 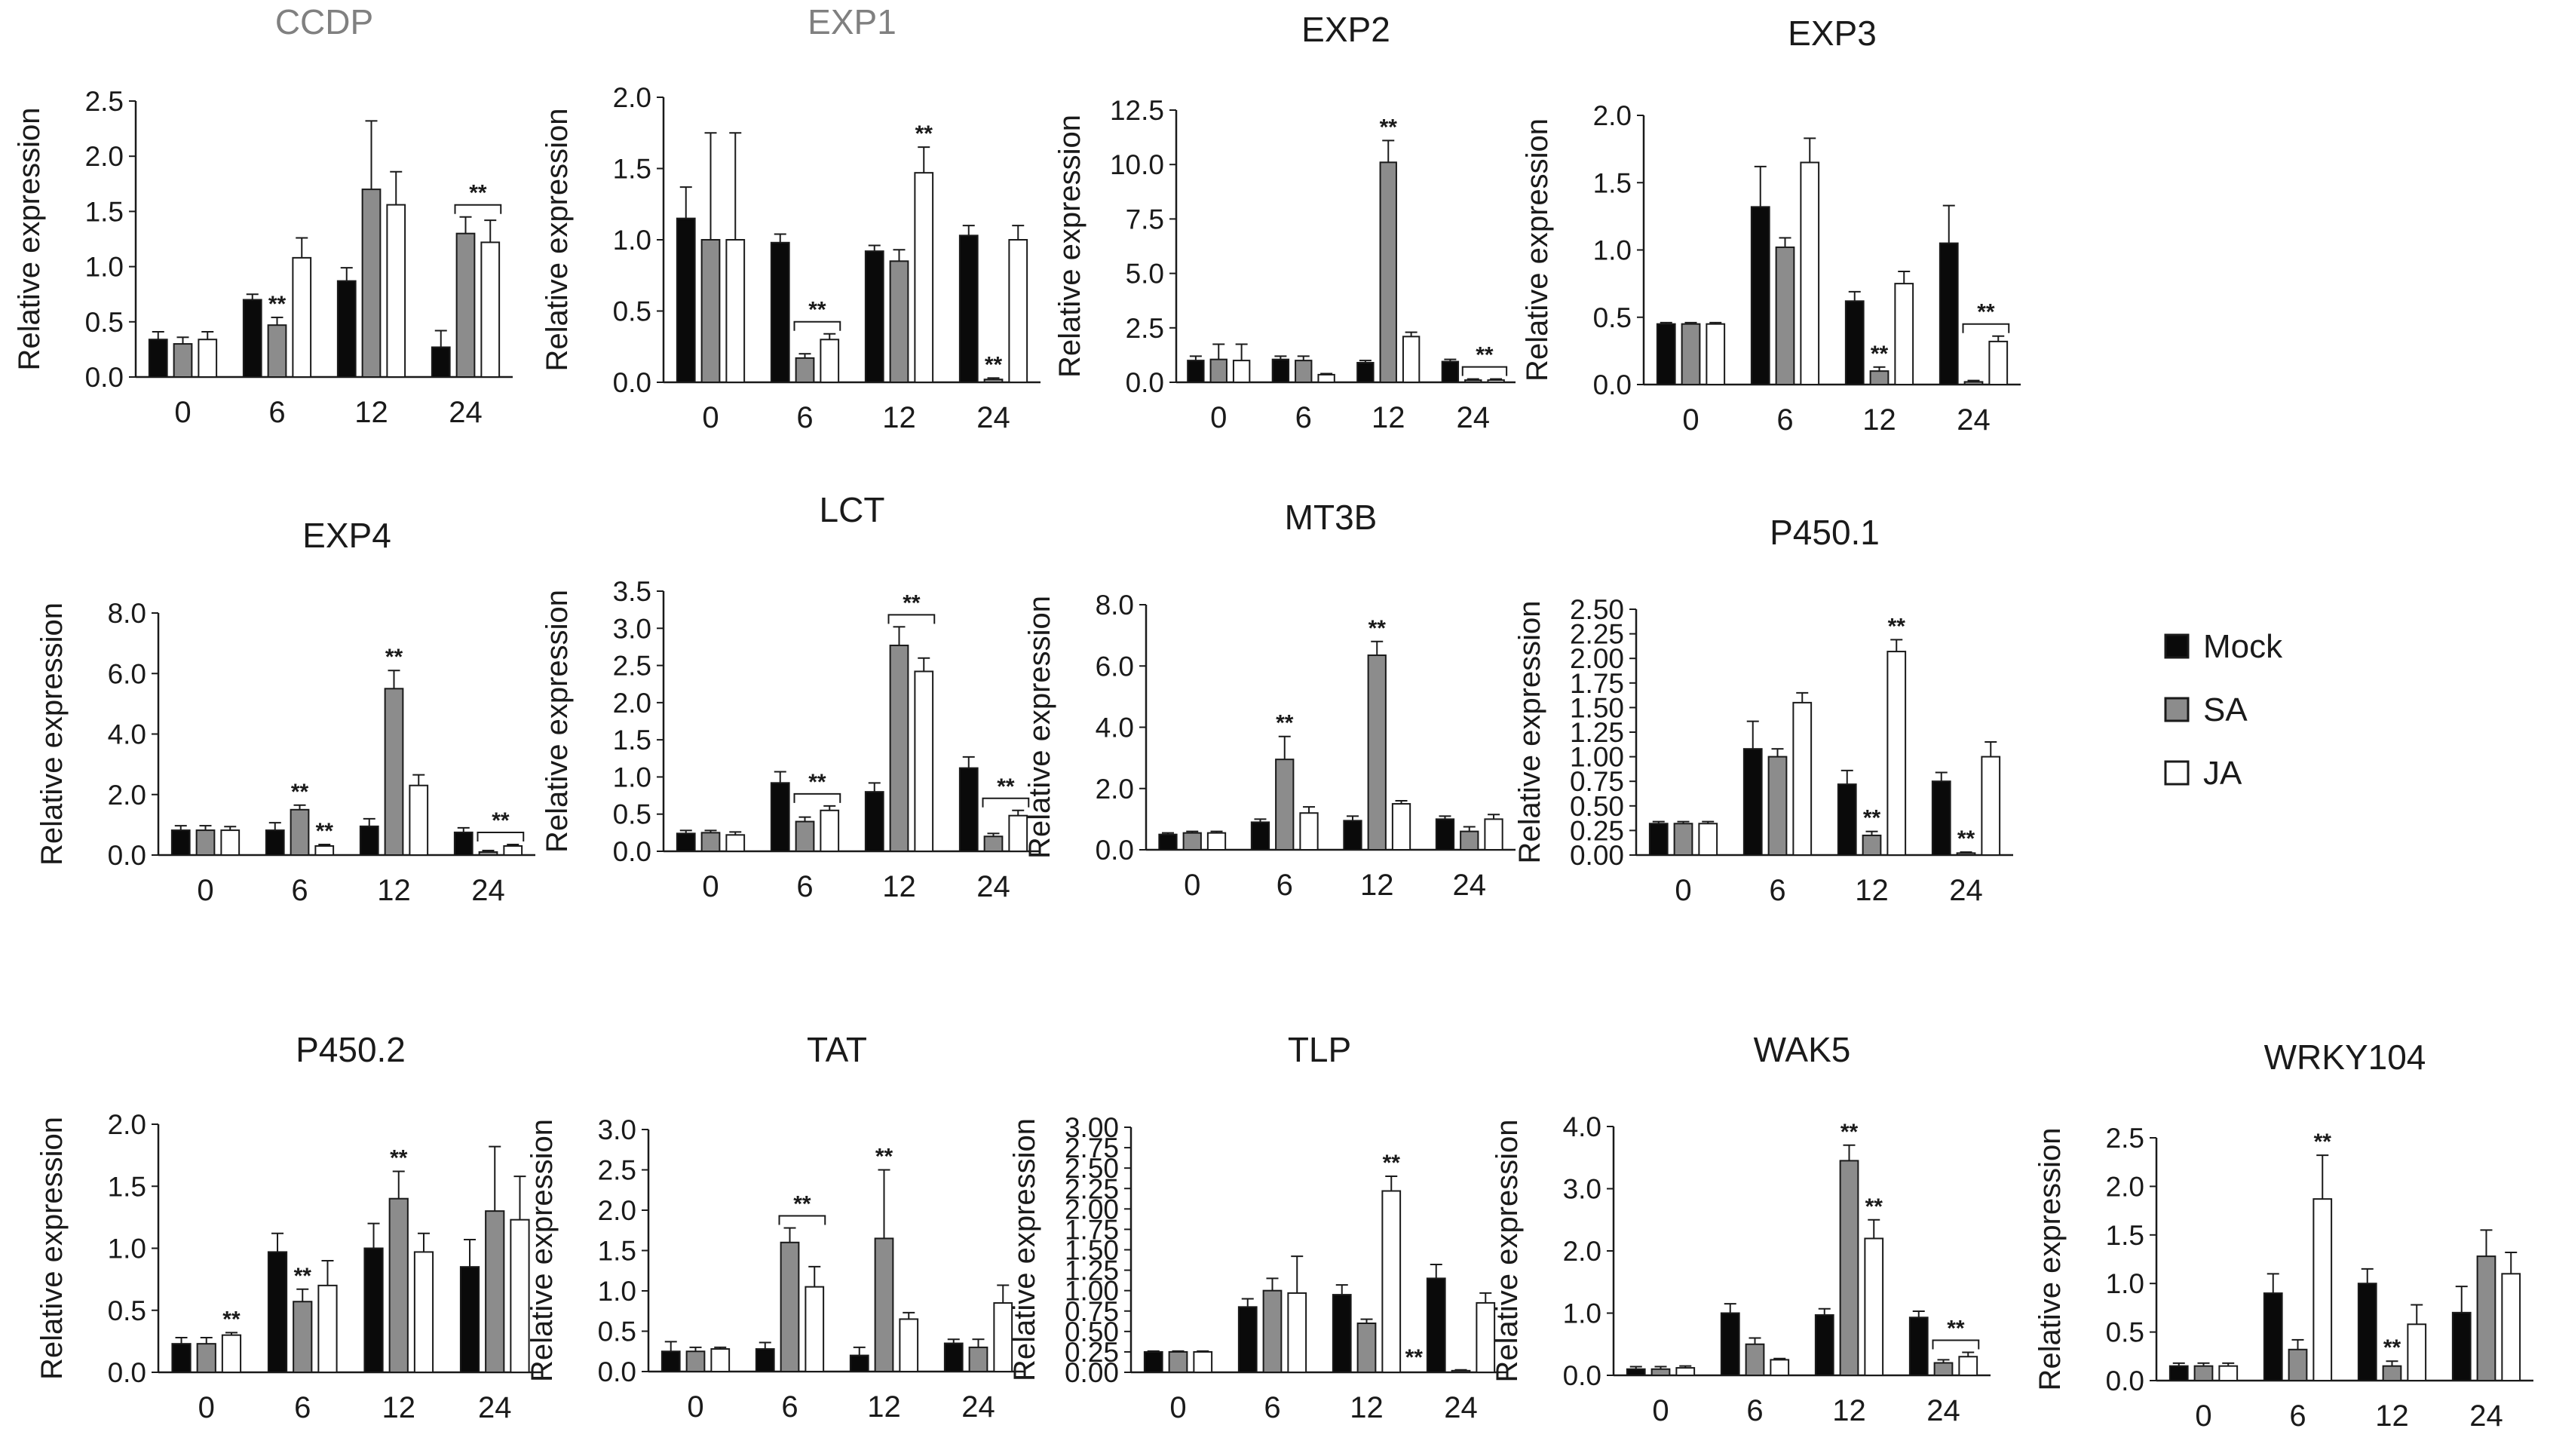 What do you see at coordinates (324, 21) in the screenshot?
I see `chart-title: CCDP` at bounding box center [324, 21].